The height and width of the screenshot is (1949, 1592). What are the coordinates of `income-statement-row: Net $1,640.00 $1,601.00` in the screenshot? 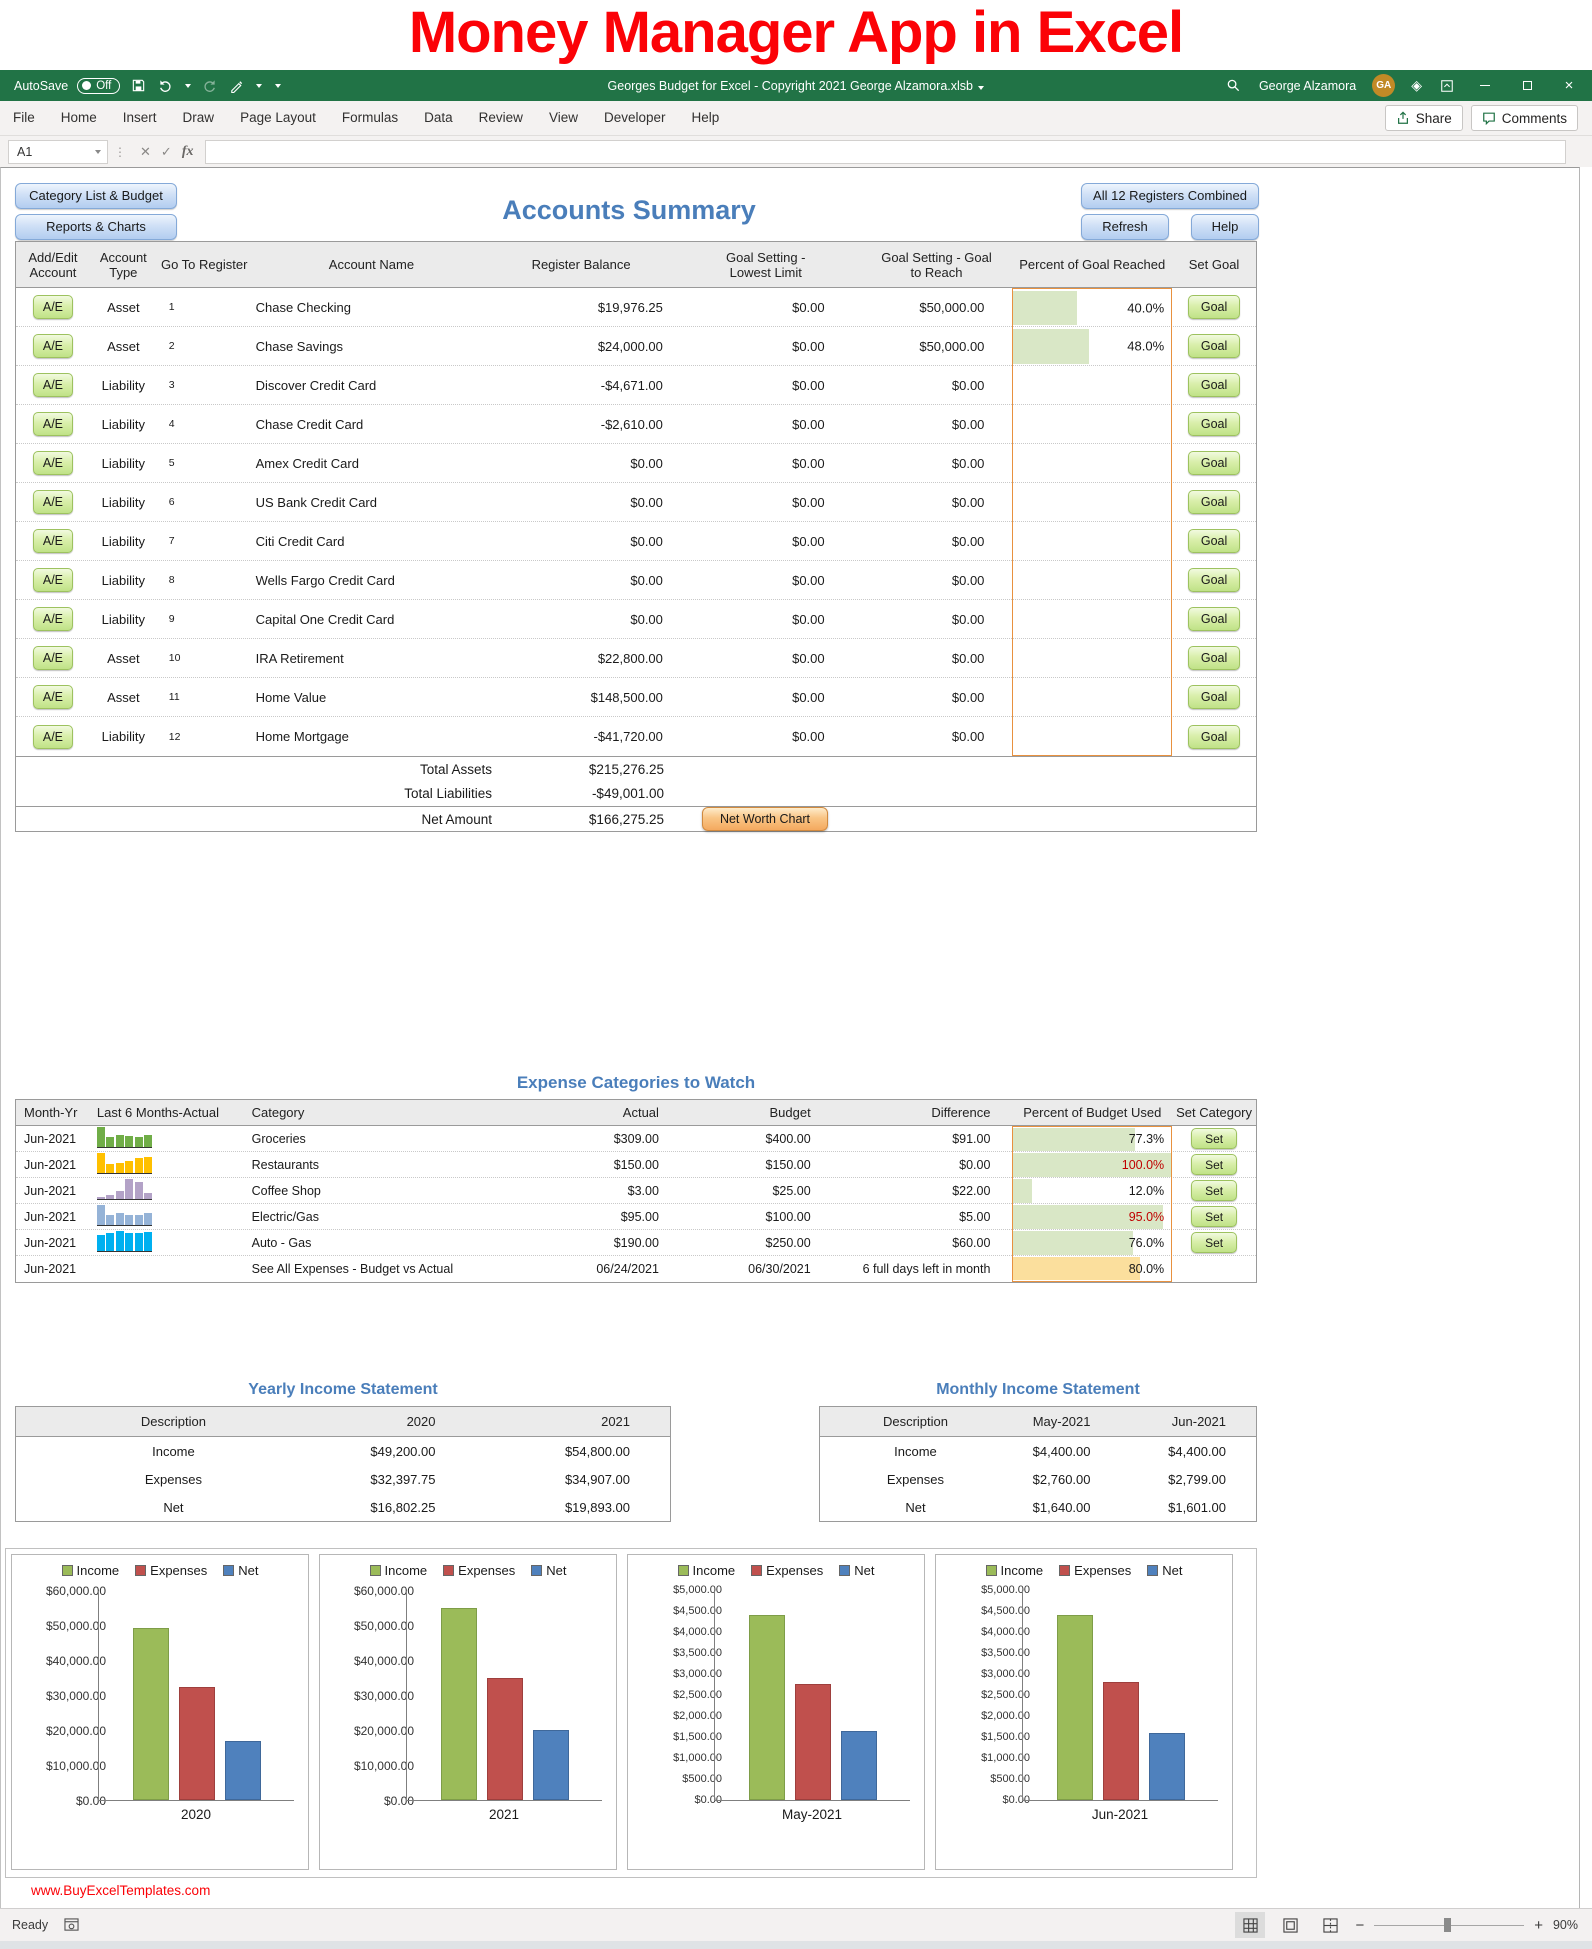 It's located at (1038, 1507).